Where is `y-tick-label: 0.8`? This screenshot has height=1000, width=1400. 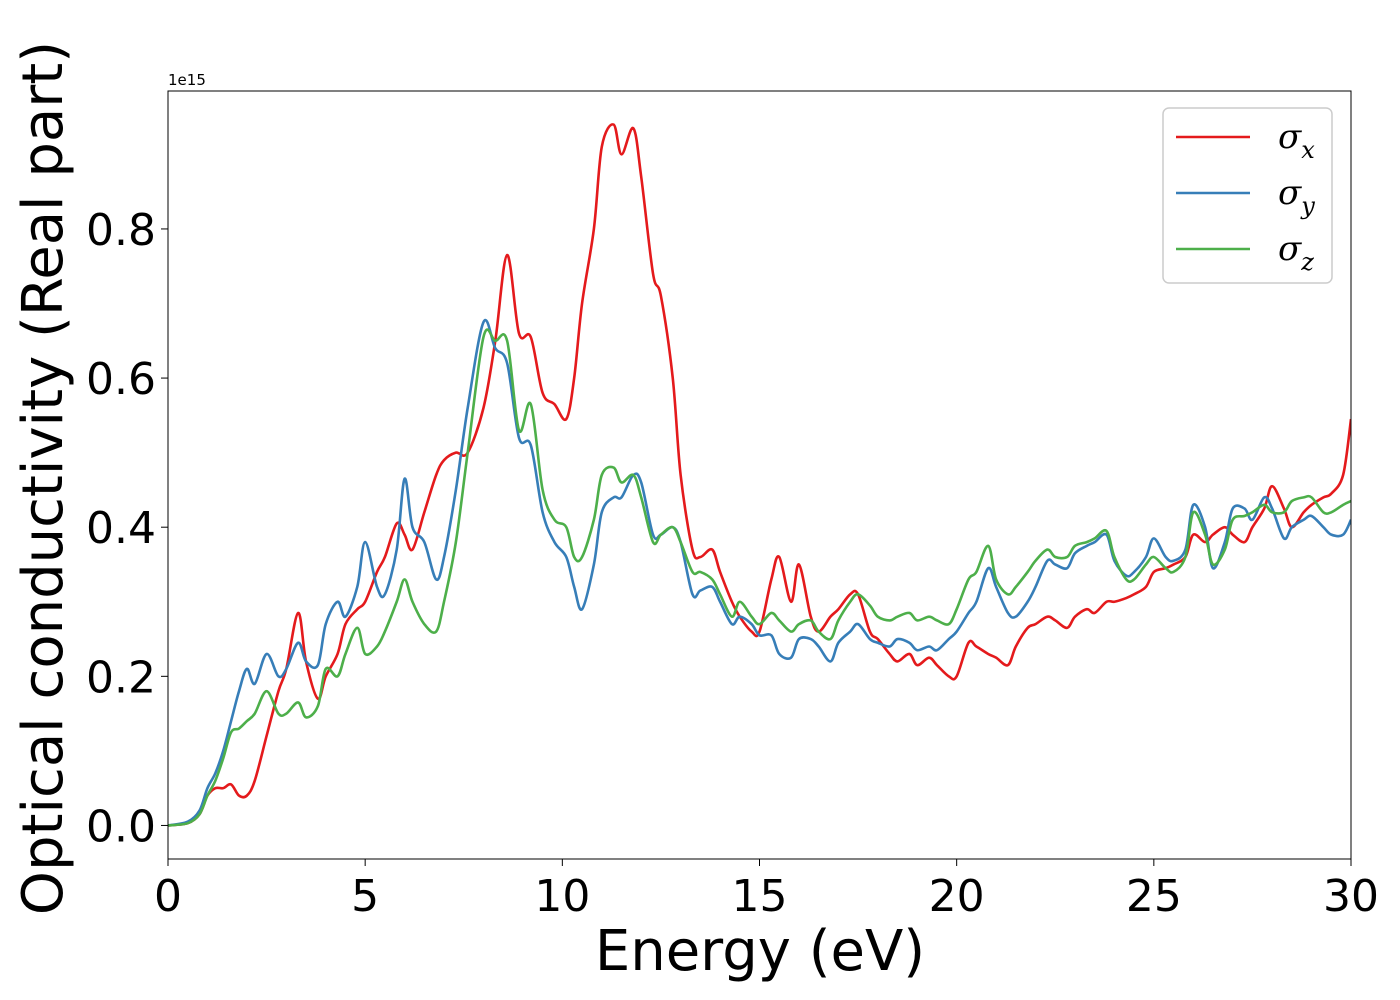 y-tick-label: 0.8 is located at coordinates (121, 230).